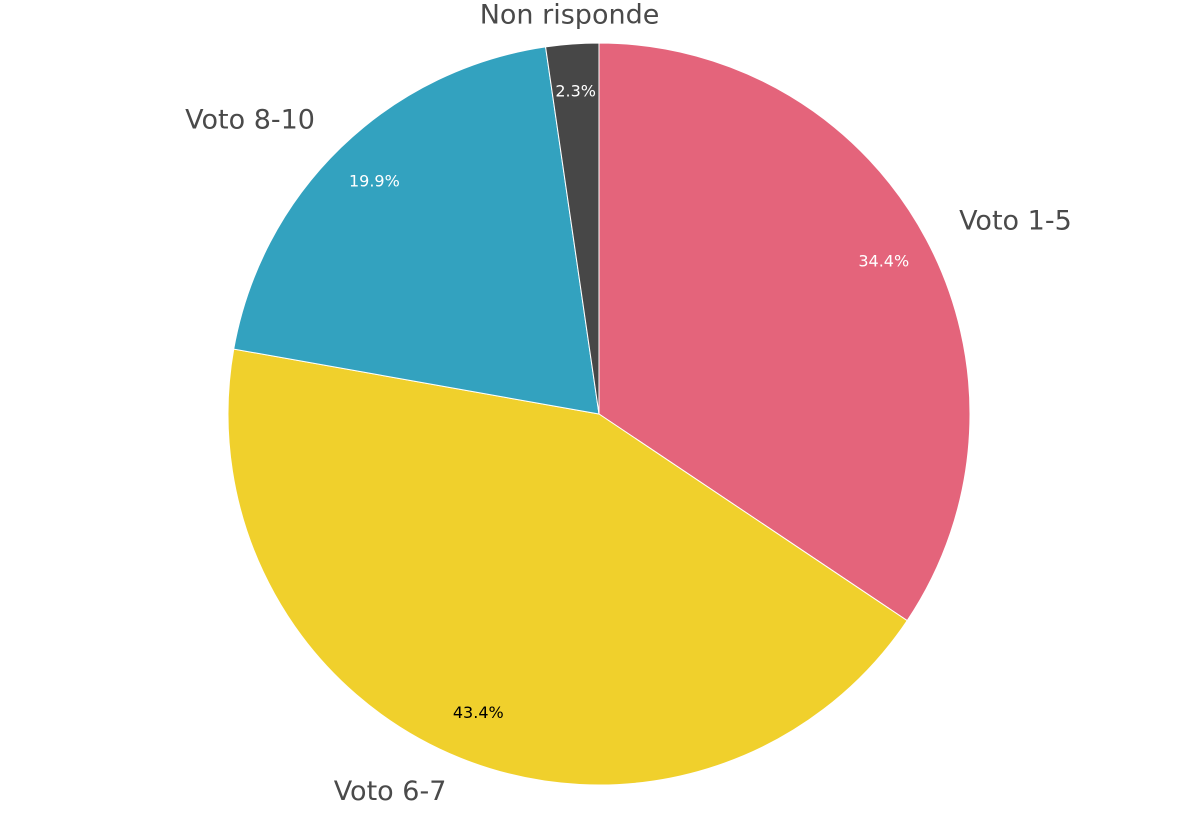  I want to click on value-label: 43.4%, so click(478, 712).